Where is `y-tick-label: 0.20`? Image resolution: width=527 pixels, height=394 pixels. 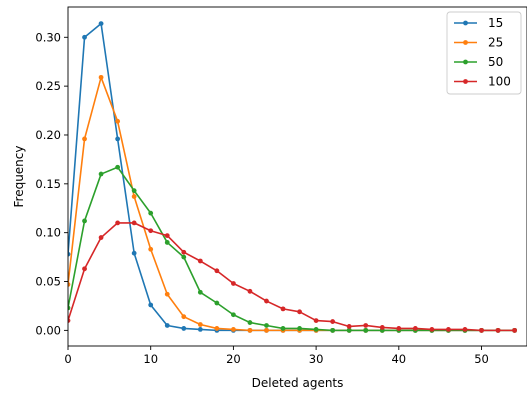 y-tick-label: 0.20 is located at coordinates (48, 135).